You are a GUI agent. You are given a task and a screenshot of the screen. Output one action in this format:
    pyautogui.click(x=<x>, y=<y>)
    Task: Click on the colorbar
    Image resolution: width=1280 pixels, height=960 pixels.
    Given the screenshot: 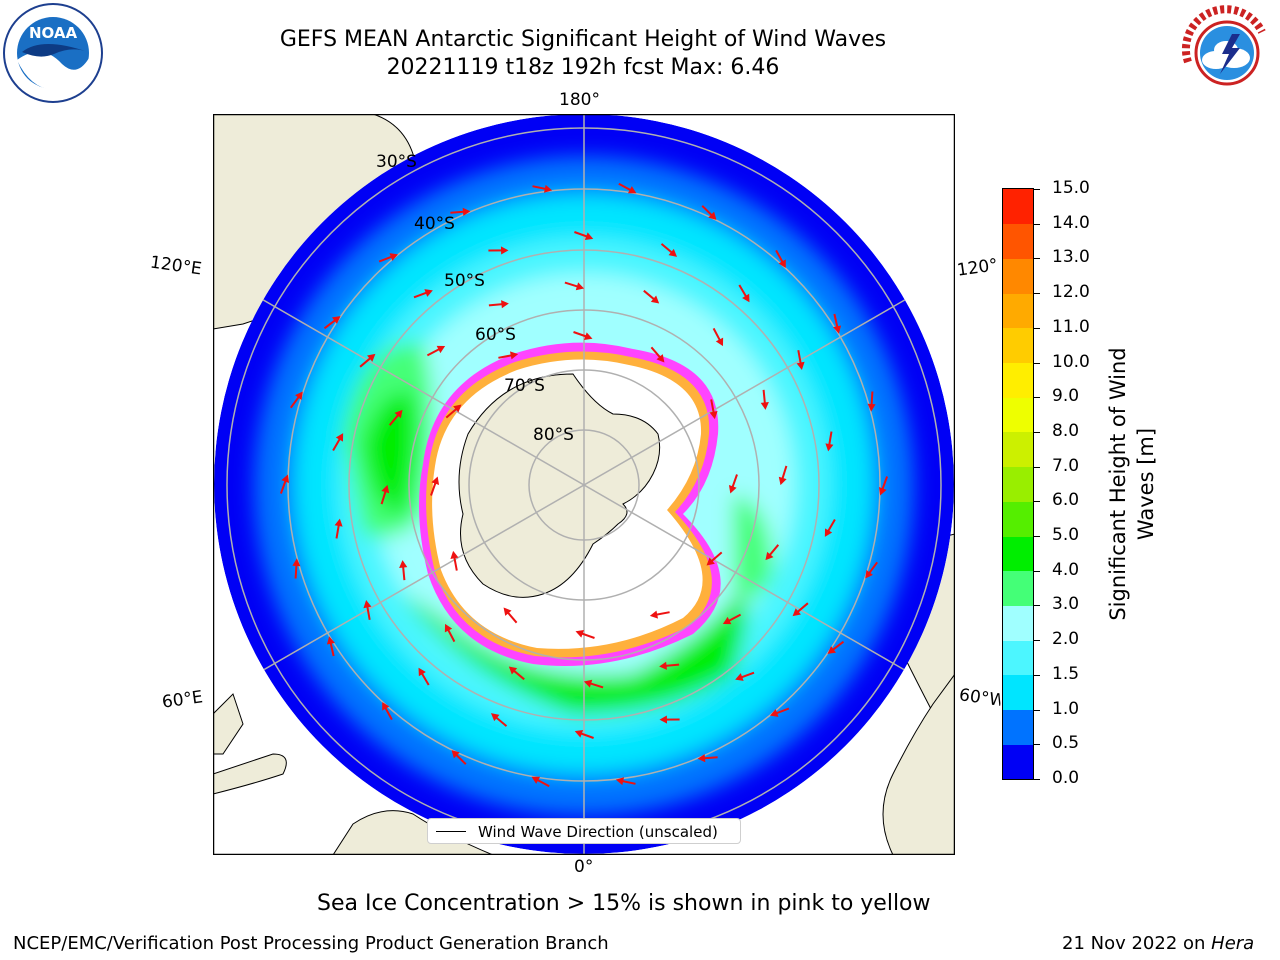 What is the action you would take?
    pyautogui.click(x=1018, y=484)
    